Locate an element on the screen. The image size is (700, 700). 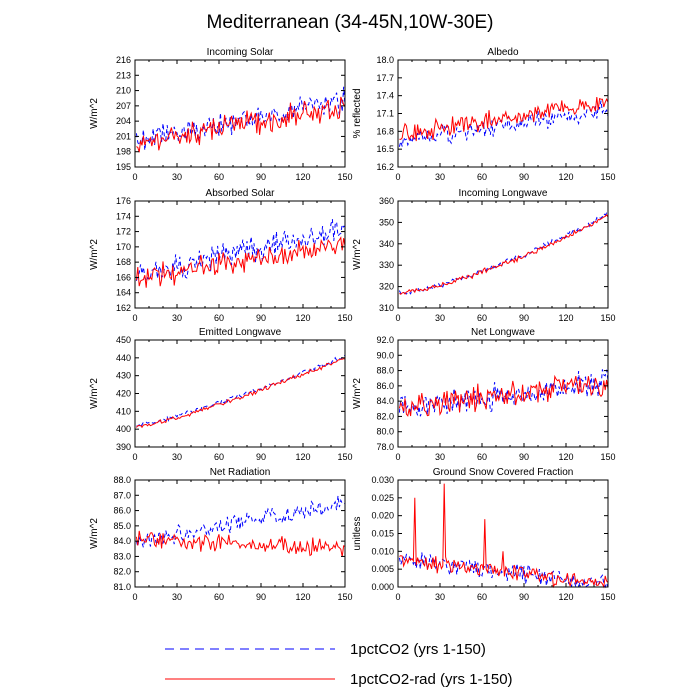
y-tick-label: 201 is located at coordinates (123, 136).